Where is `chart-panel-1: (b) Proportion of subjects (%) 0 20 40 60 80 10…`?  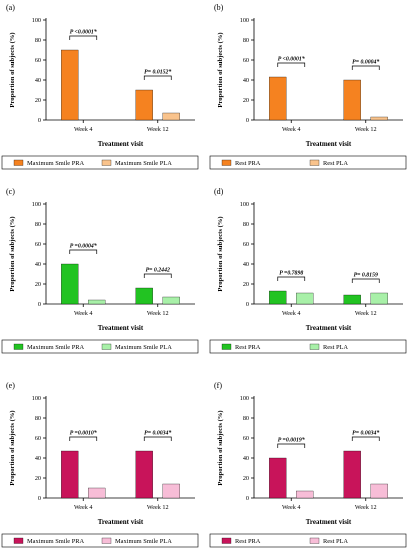 chart-panel-1: (b) Proportion of subjects (%) 0 20 40 60 80 10… is located at coordinates (308, 86).